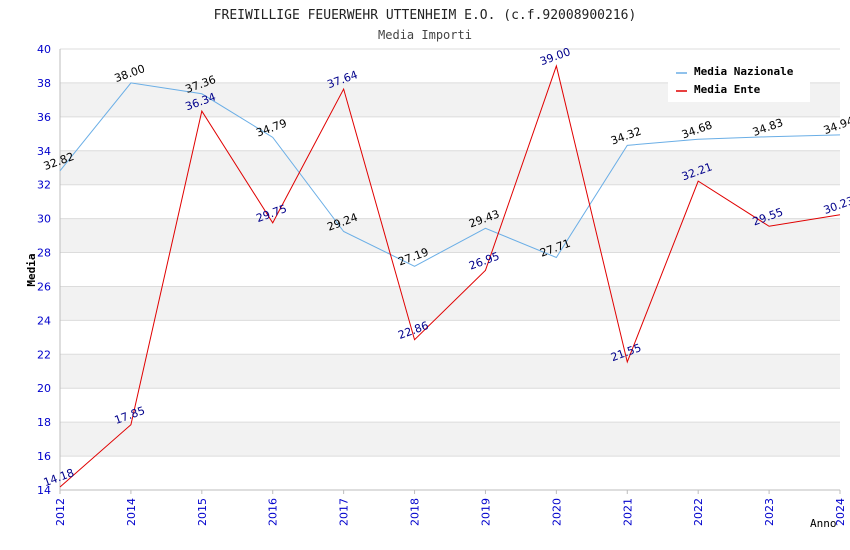 The width and height of the screenshot is (850, 550). I want to click on x-tick-label: 2023, so click(769, 512).